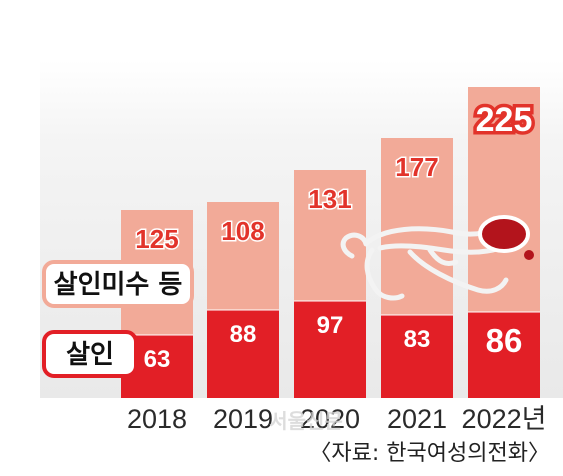 Image resolution: width=563 pixels, height=476 pixels. What do you see at coordinates (417, 339) in the screenshot?
I see `value-label-murder-3: 83` at bounding box center [417, 339].